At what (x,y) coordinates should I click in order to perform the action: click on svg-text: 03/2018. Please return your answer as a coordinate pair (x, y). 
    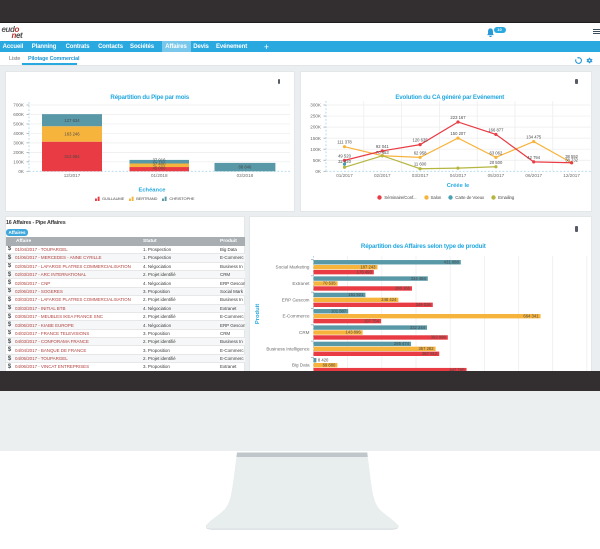
    Looking at the image, I should click on (245, 175).